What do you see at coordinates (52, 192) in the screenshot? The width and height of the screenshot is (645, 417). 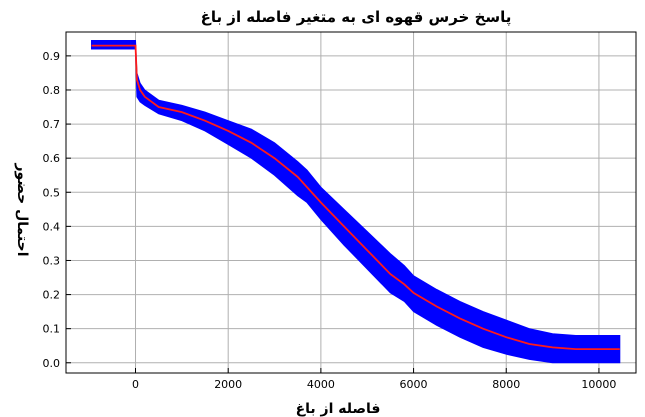 I see `y-tick-label: 0.5` at bounding box center [52, 192].